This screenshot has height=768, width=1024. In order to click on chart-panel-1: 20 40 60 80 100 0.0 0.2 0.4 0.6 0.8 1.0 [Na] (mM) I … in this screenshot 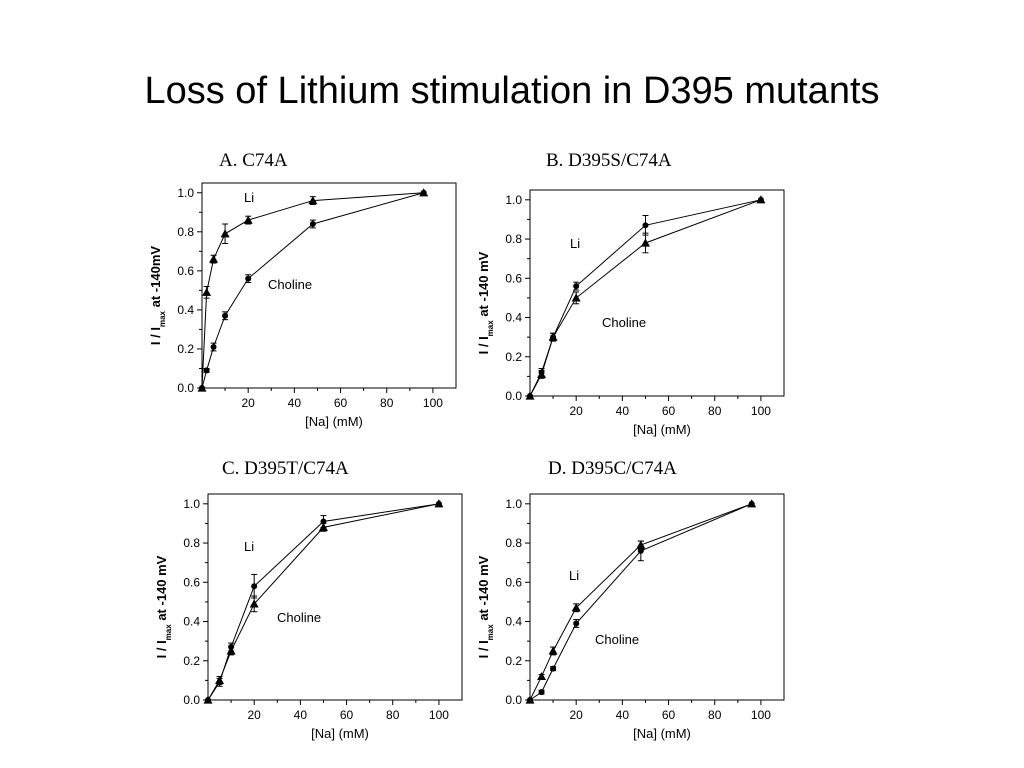, I will do `click(630, 313)`.